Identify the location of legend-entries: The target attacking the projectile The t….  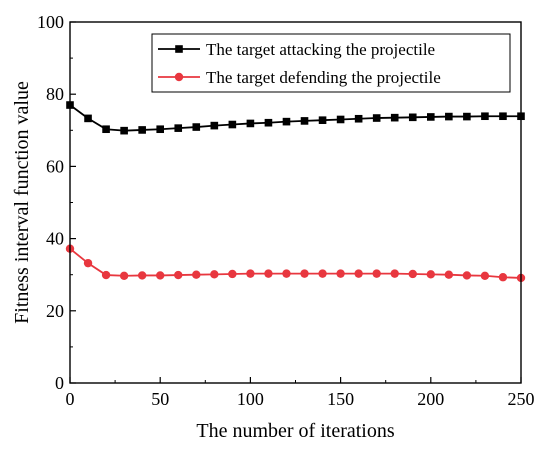
(299, 63).